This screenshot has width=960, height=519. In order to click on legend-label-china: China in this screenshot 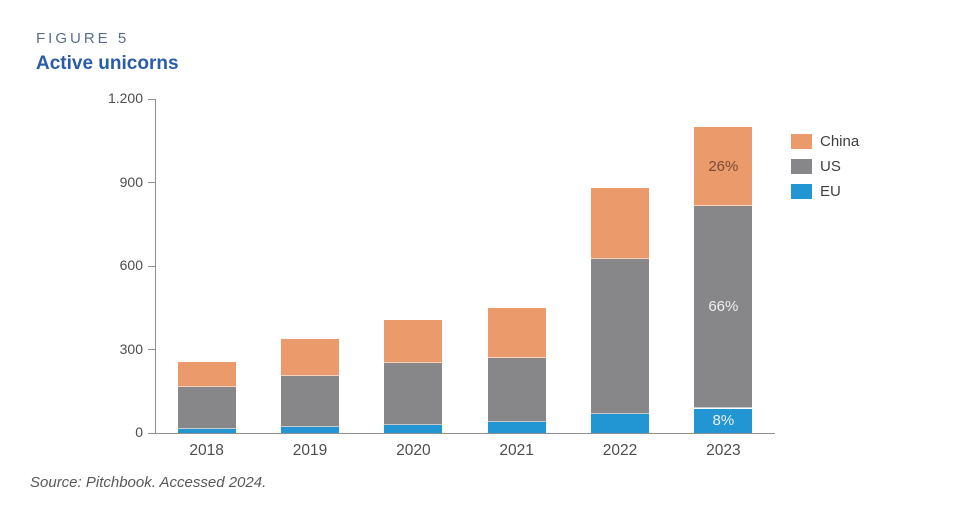, I will do `click(840, 141)`.